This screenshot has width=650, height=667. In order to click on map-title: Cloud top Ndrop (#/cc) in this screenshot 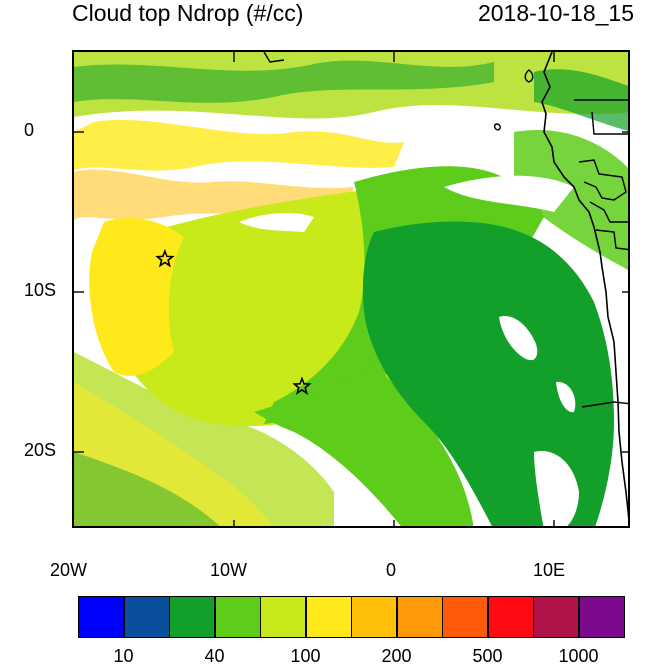, I will do `click(188, 13)`.